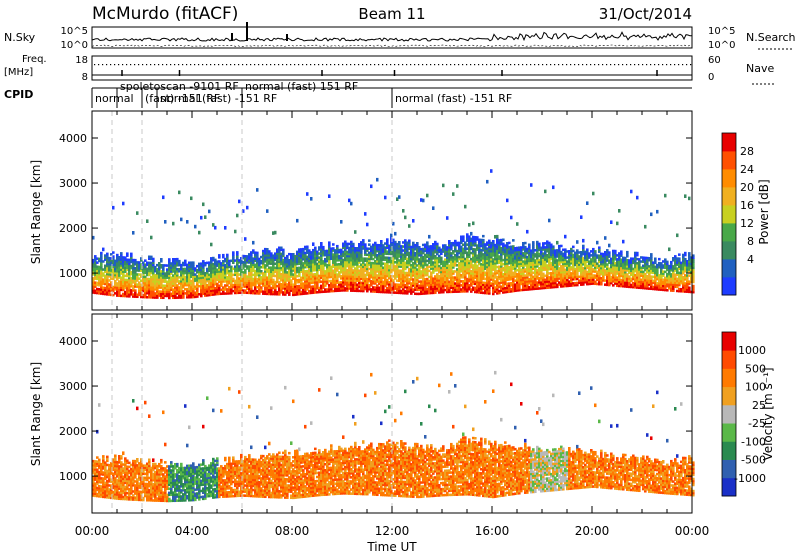 The height and width of the screenshot is (554, 800). Describe the element at coordinates (81, 60) in the screenshot. I see `freq-tick-high: 18` at that location.